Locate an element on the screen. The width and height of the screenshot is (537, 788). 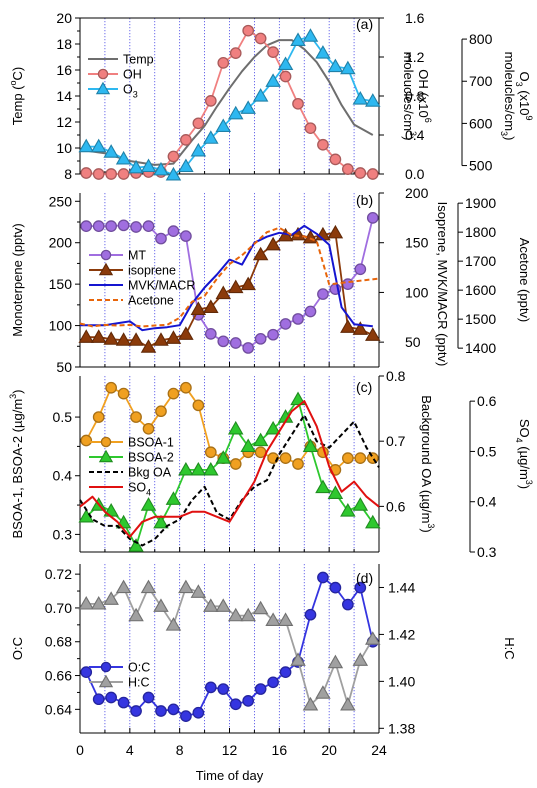
y-axis-title-right1: Background OA (µg/m3) is located at coordinates (427, 464).